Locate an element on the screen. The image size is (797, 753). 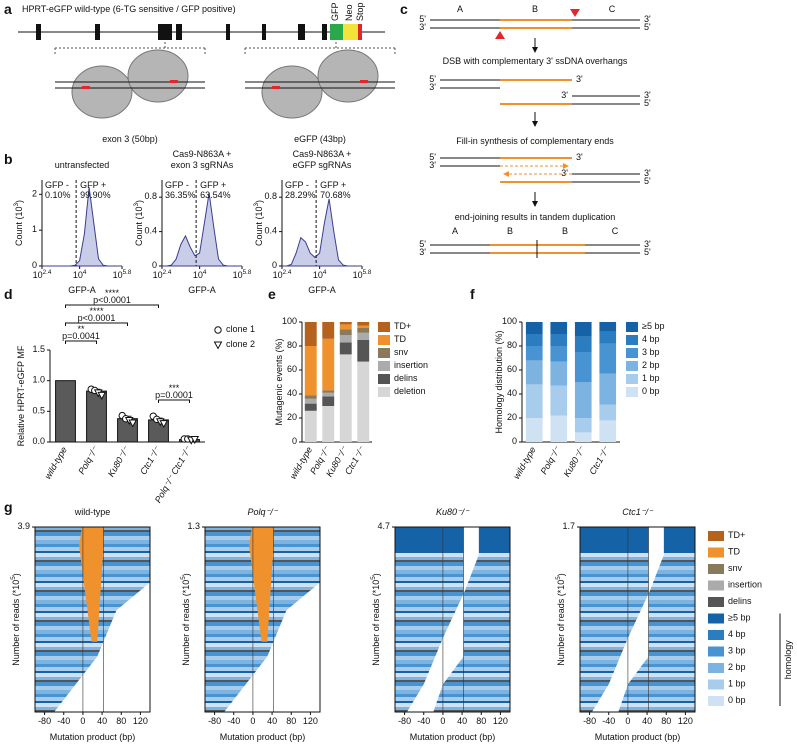
y-tick-label: 60 is located at coordinates (292, 369).